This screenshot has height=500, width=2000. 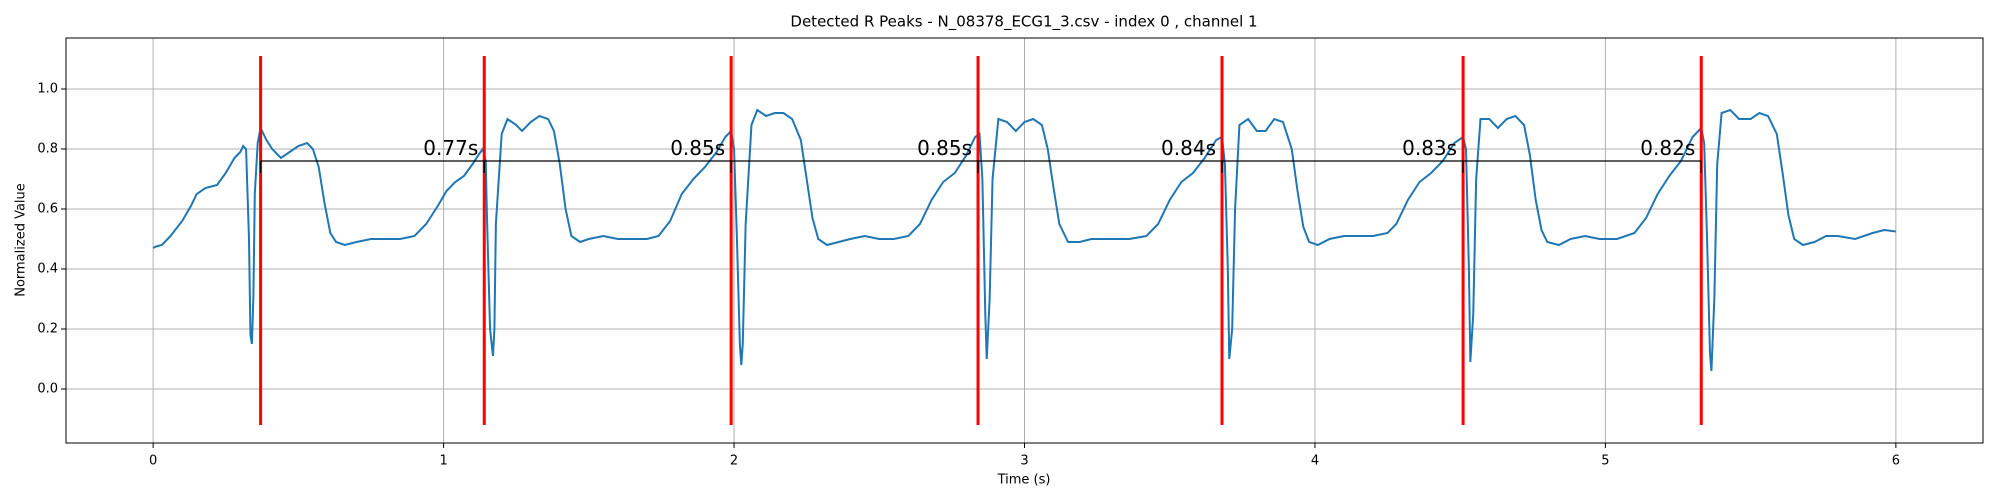 What do you see at coordinates (1605, 461) in the screenshot?
I see `x-tick-label: 5` at bounding box center [1605, 461].